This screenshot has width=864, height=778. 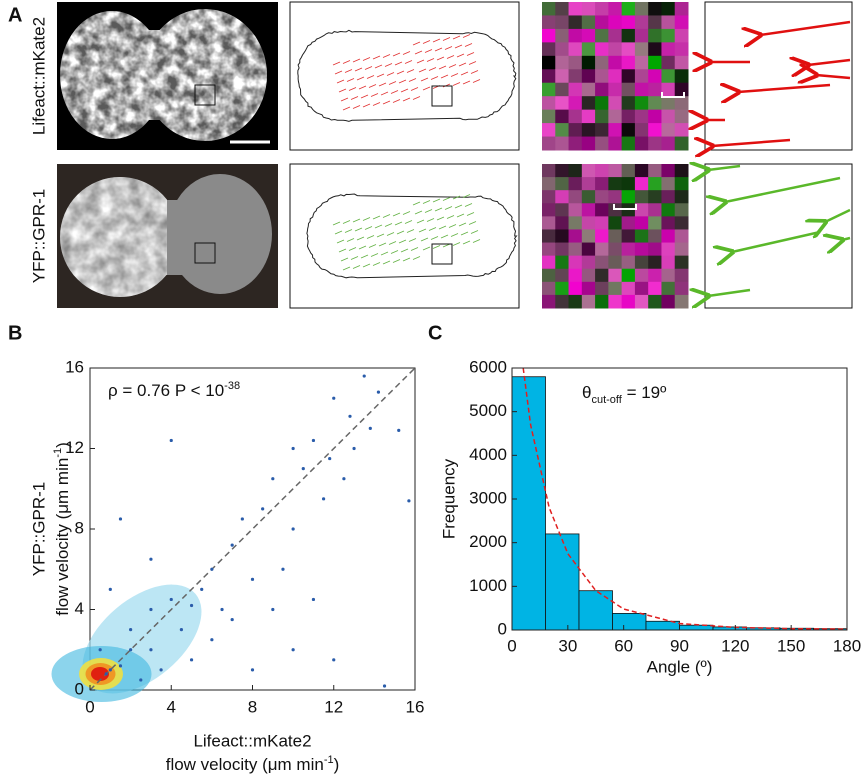 I want to click on x-tick-label: 8, so click(x=252, y=706).